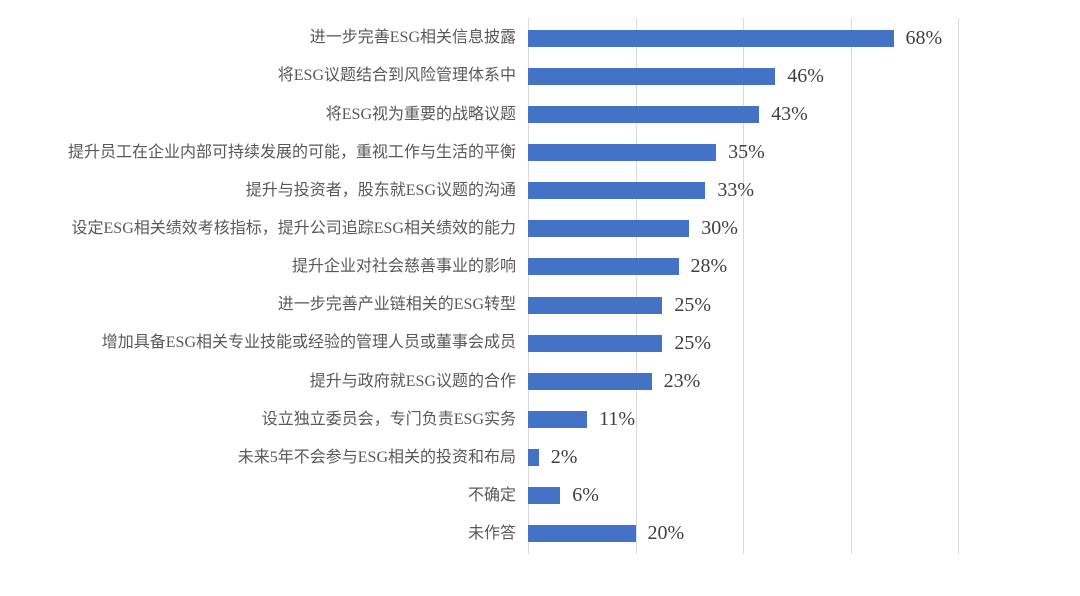 The image size is (1080, 596). I want to click on chart-row: 未作答 20%, so click(540, 534).